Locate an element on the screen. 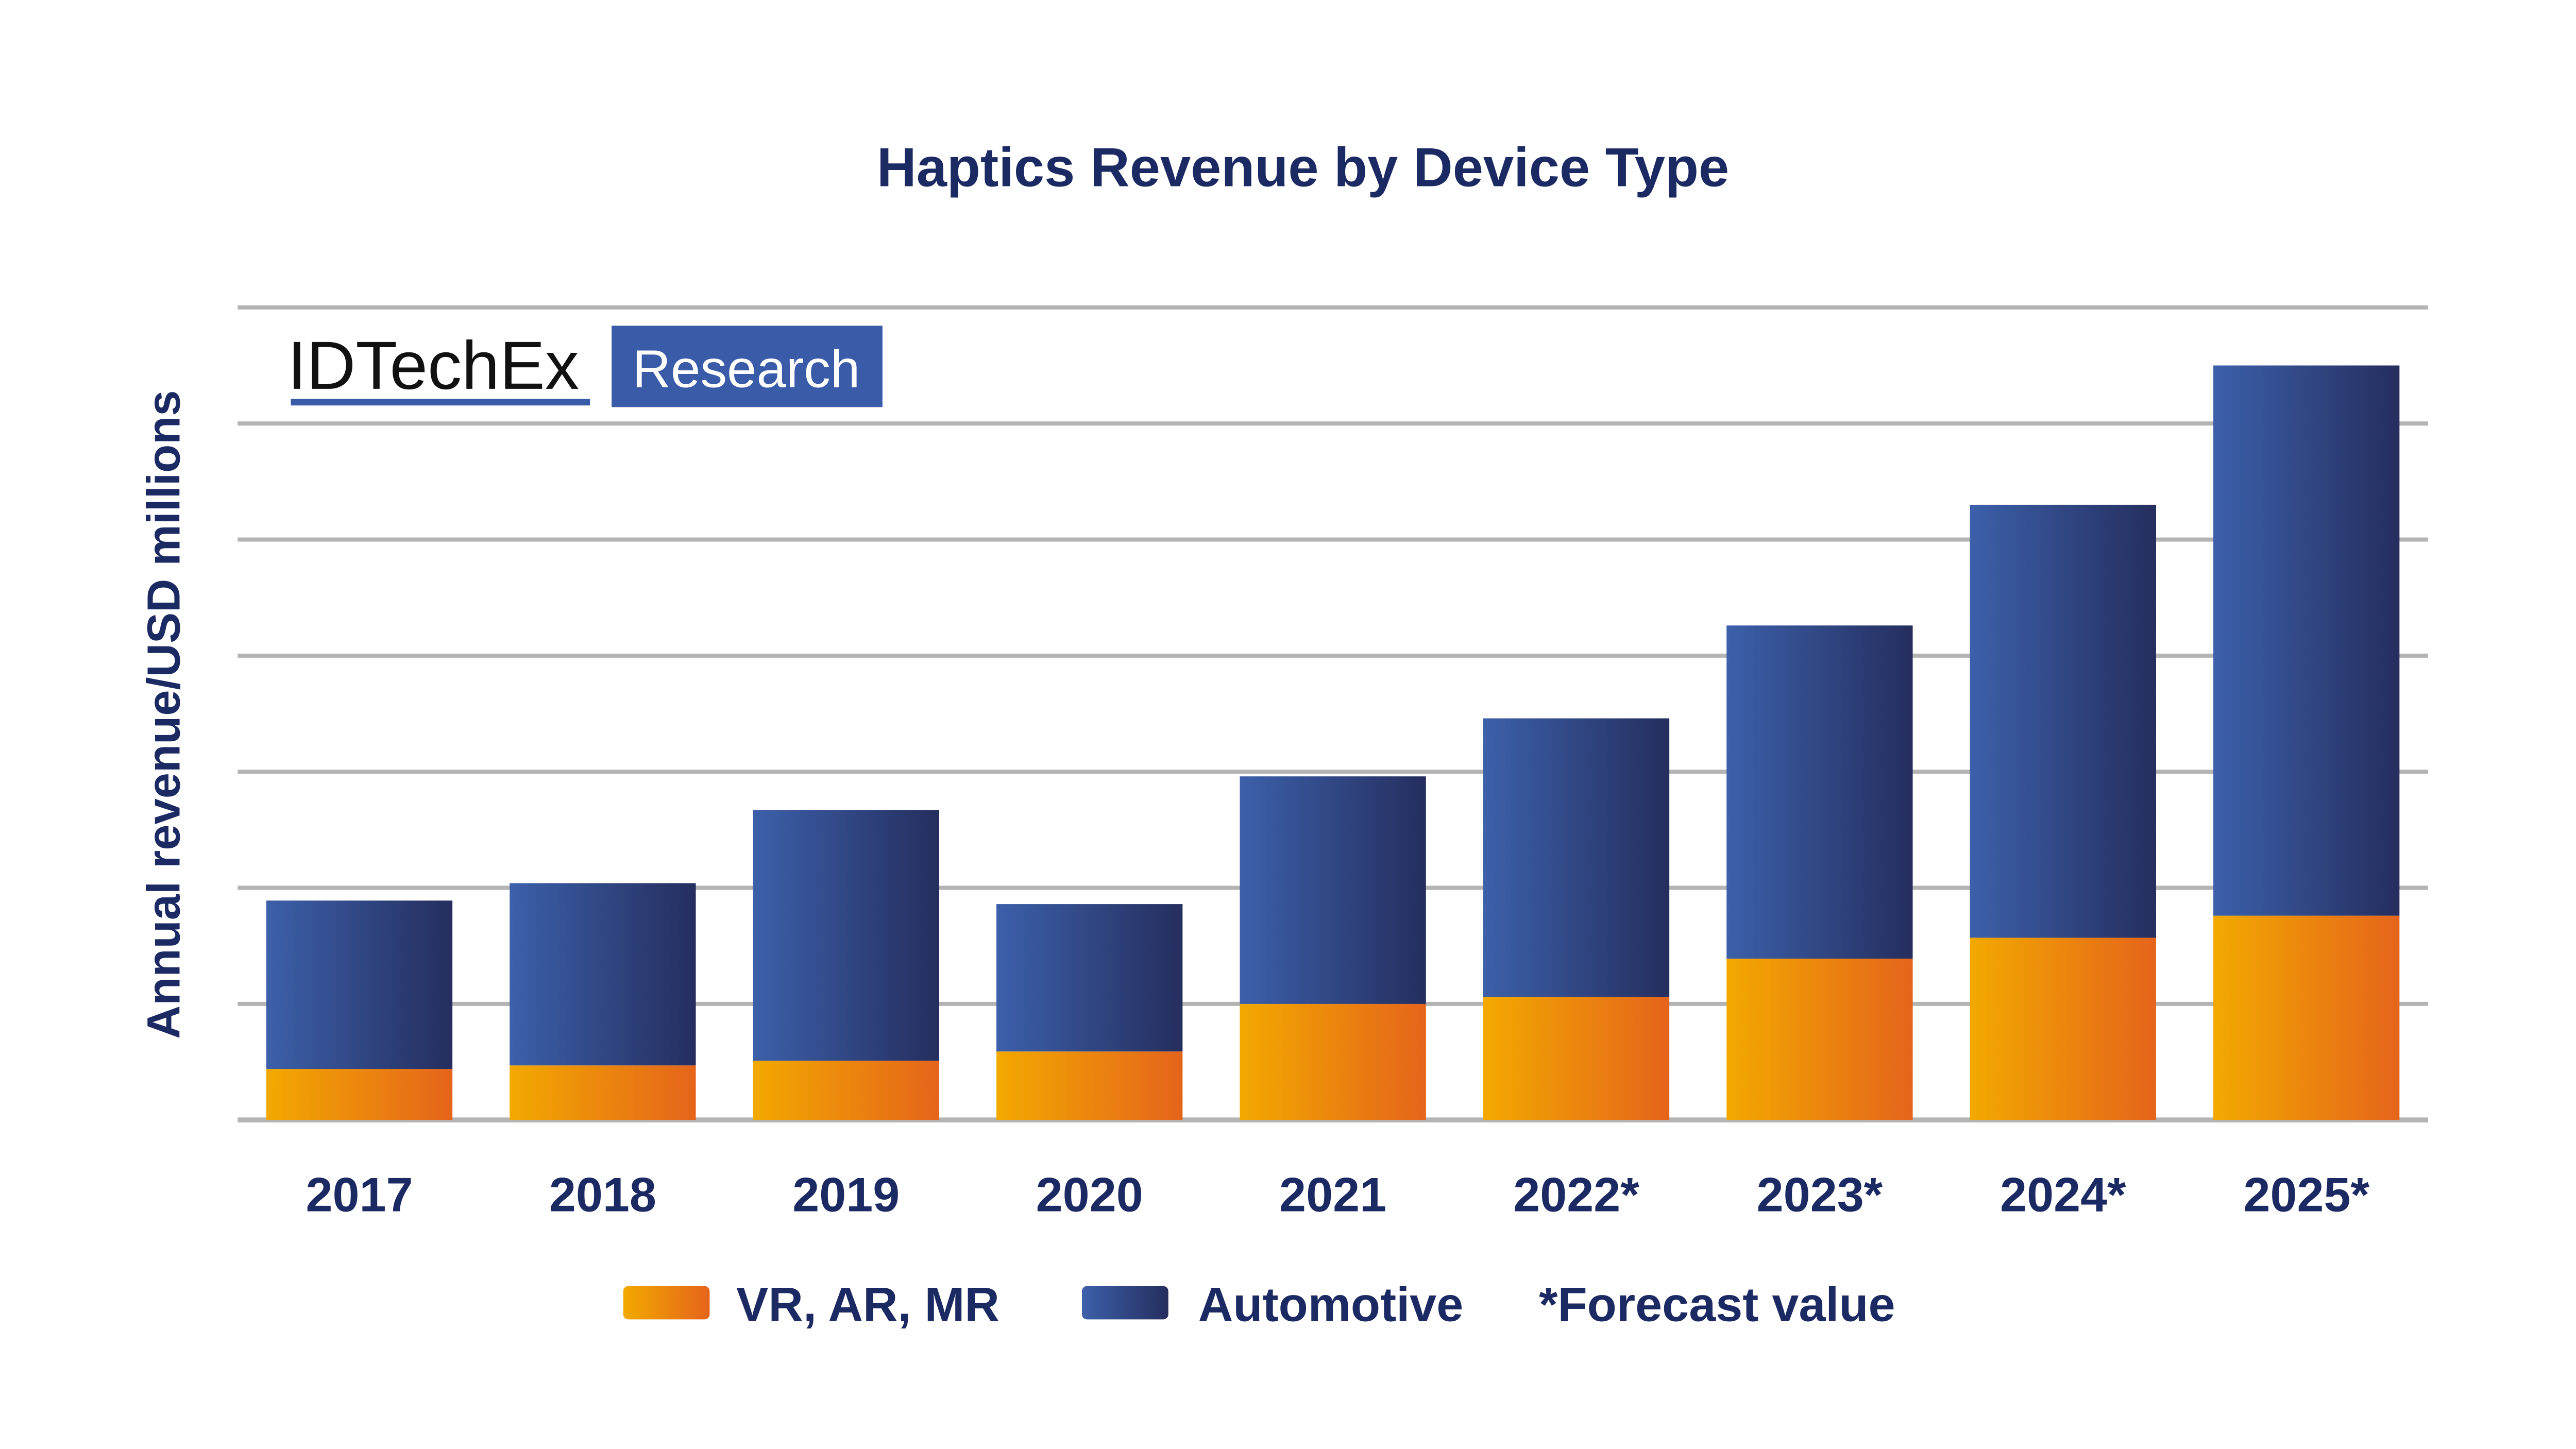 Image resolution: width=2576 pixels, height=1449 pixels. logo-brand: IDTechEx is located at coordinates (433, 366).